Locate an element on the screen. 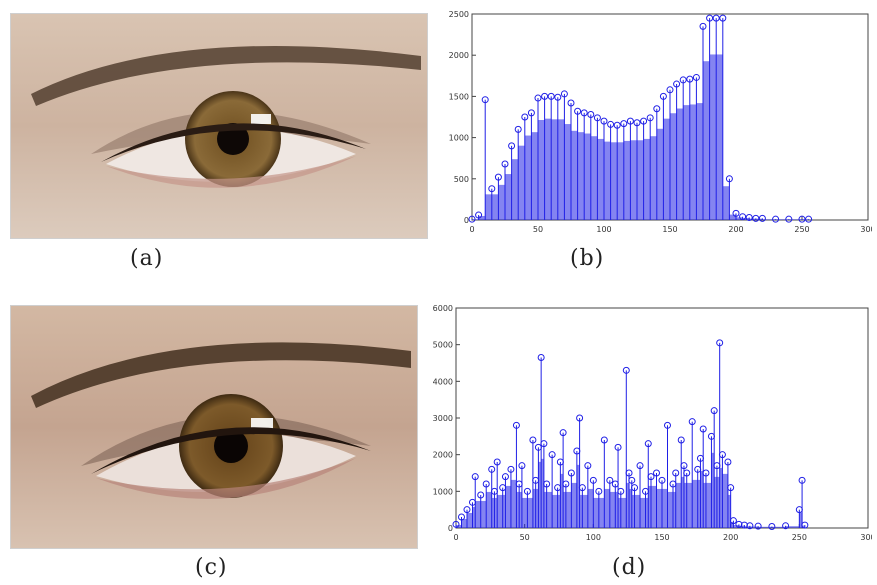  x-tick-label: 0 is located at coordinates (471, 229).